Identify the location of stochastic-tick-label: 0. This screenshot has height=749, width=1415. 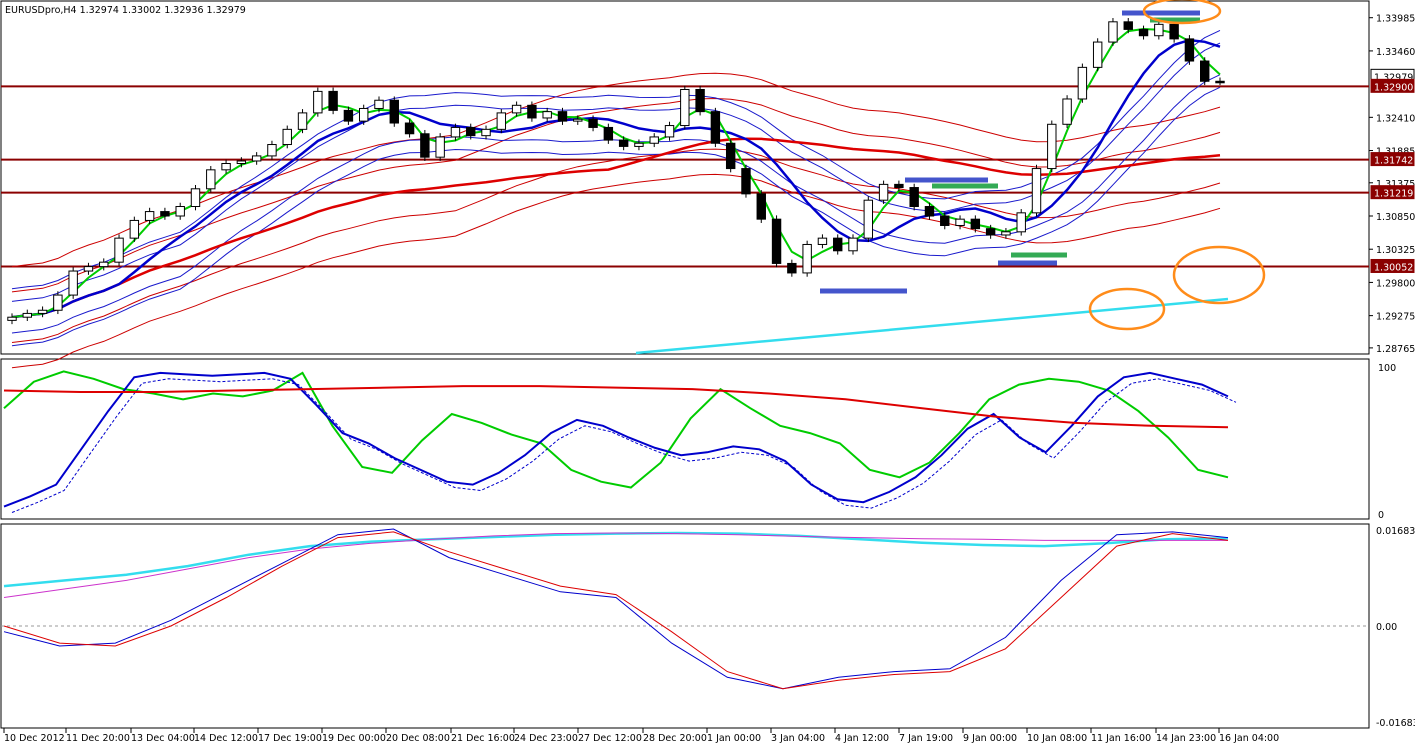
(1381, 515).